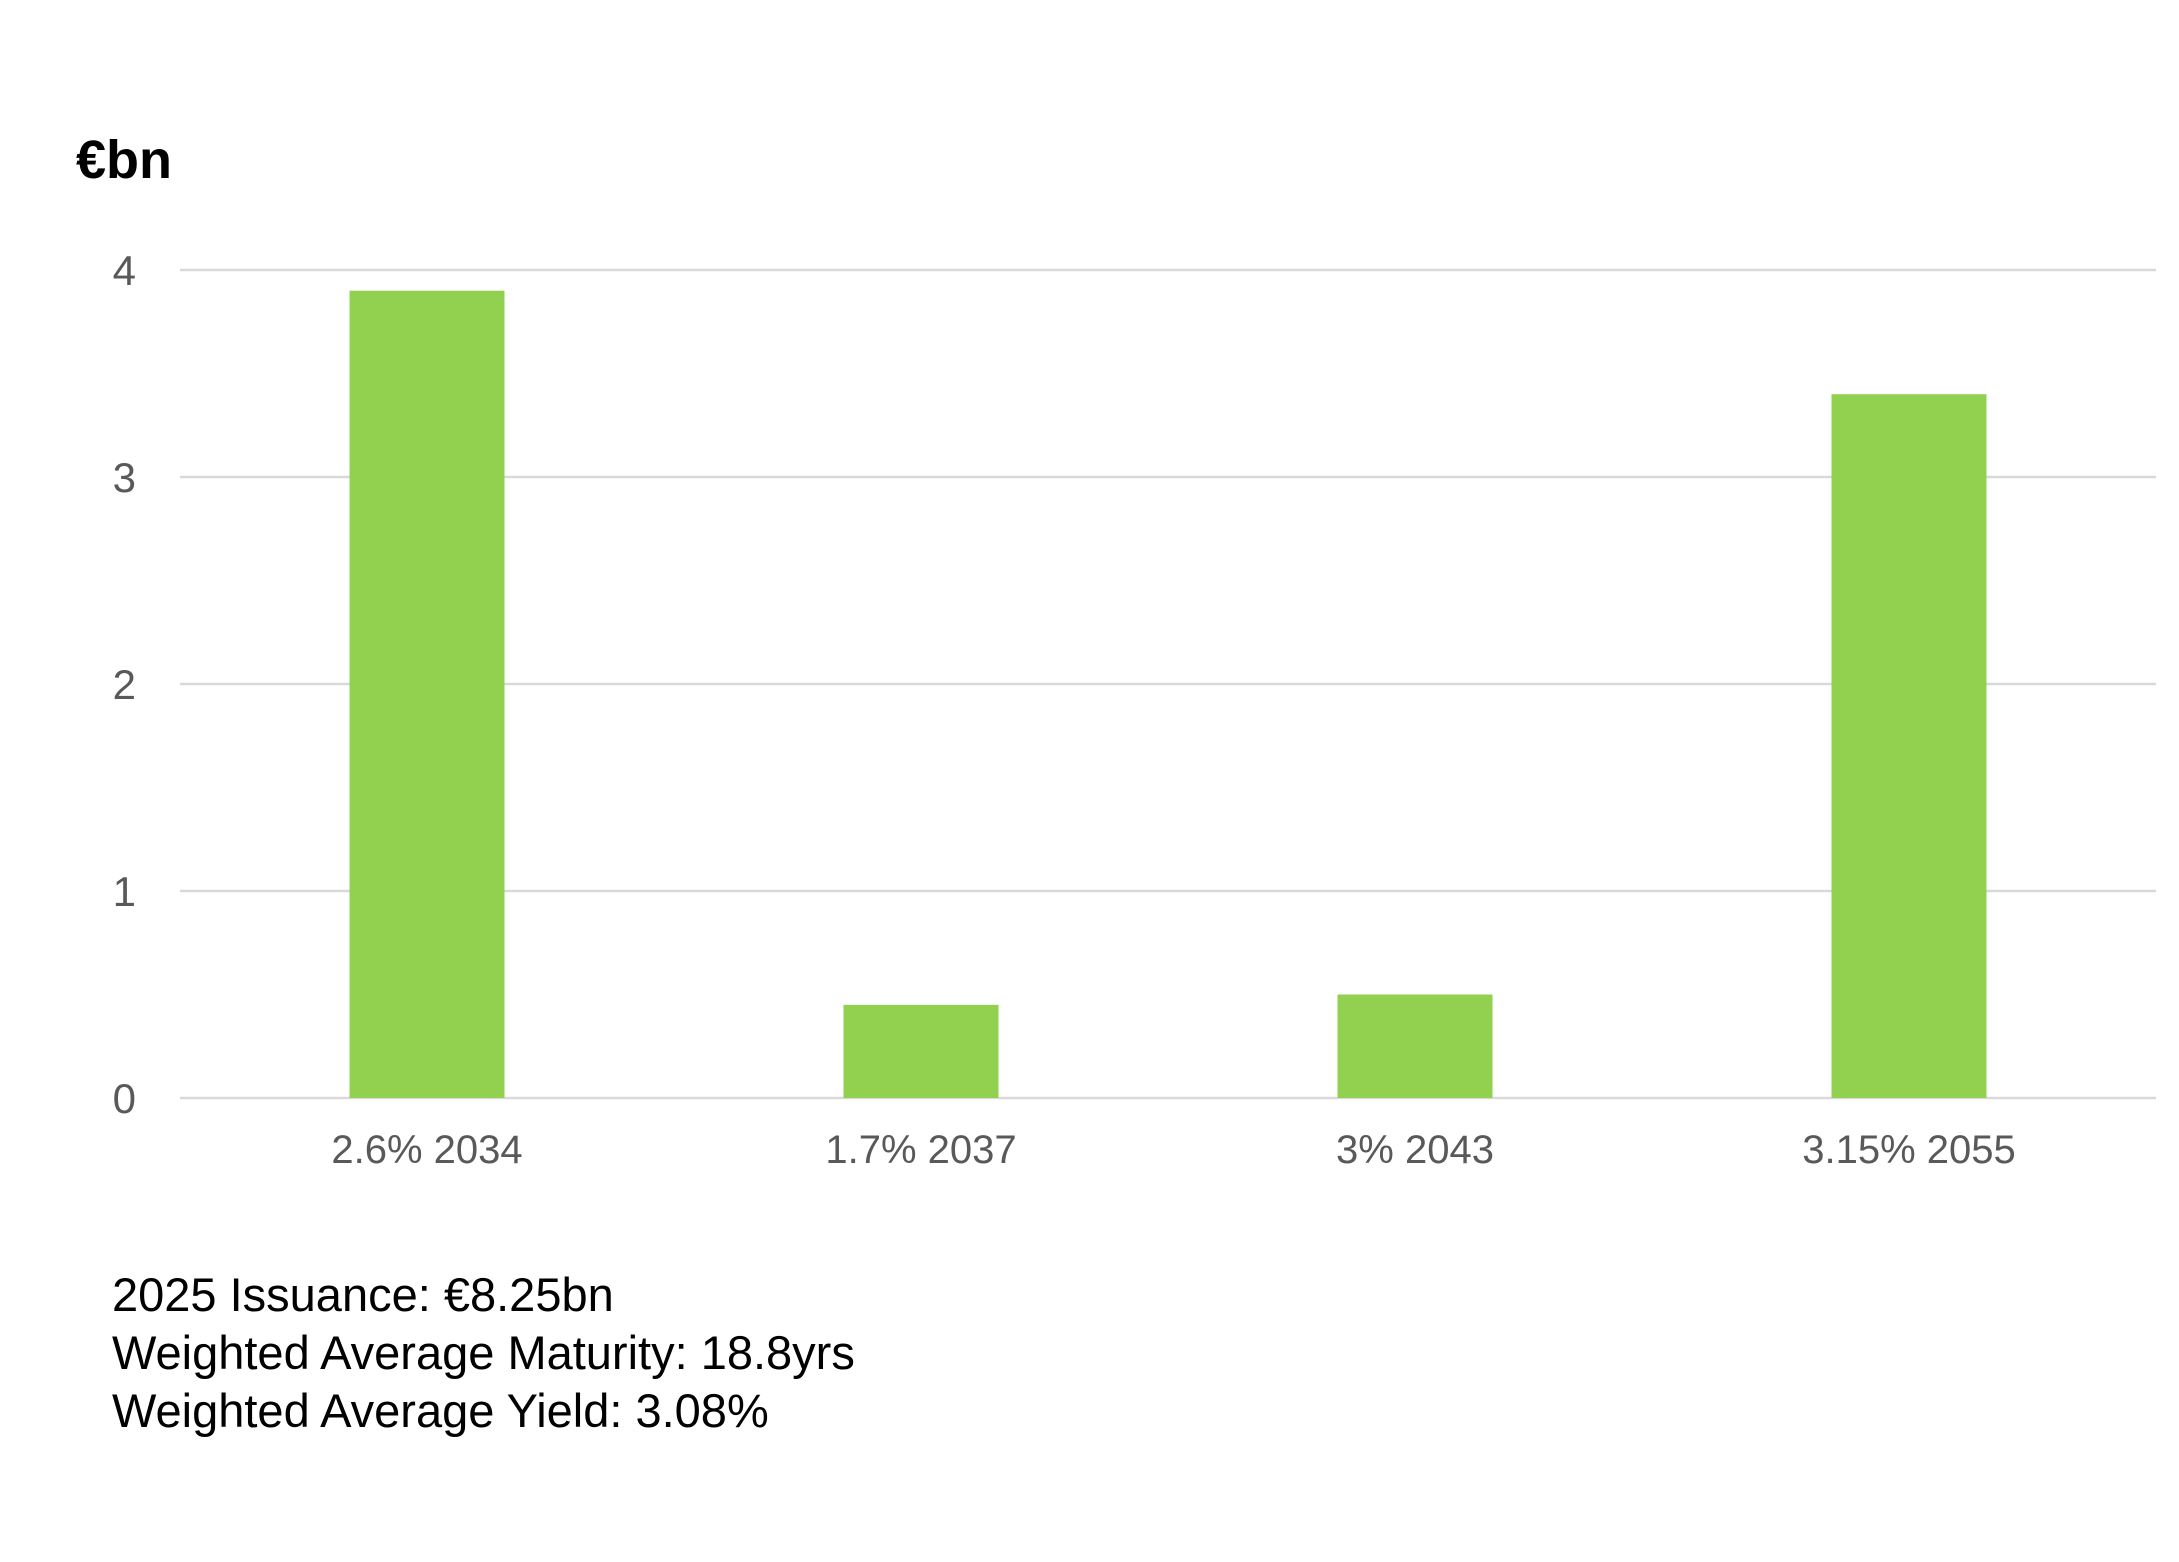 The width and height of the screenshot is (2179, 1562). I want to click on weighted-average-yield: Weighted Average Yield: 3.08%, so click(440, 1410).